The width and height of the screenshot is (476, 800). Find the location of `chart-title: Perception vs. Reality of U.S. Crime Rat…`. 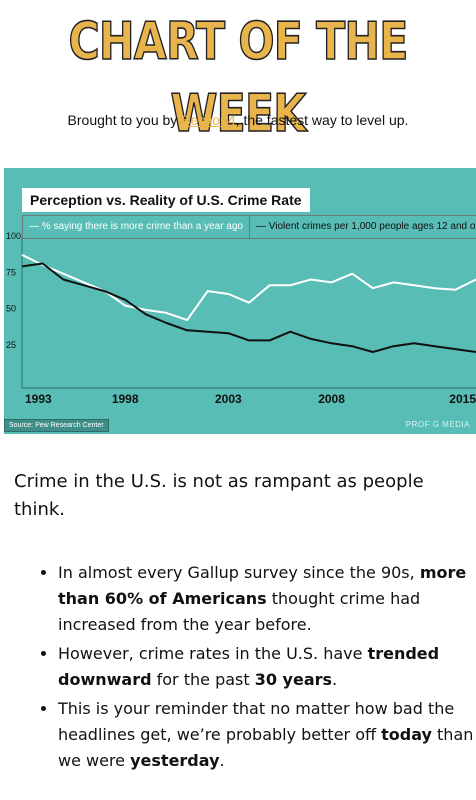

chart-title: Perception vs. Reality of U.S. Crime Rat… is located at coordinates (166, 200).